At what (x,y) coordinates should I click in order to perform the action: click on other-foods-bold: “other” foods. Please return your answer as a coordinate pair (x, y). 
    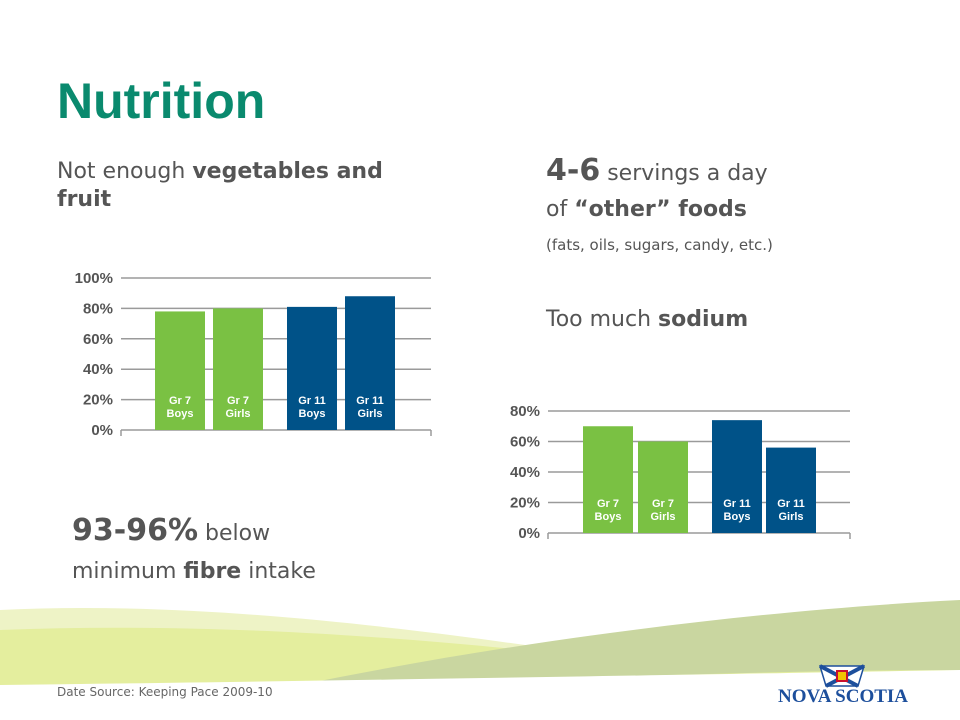
    Looking at the image, I should click on (660, 209).